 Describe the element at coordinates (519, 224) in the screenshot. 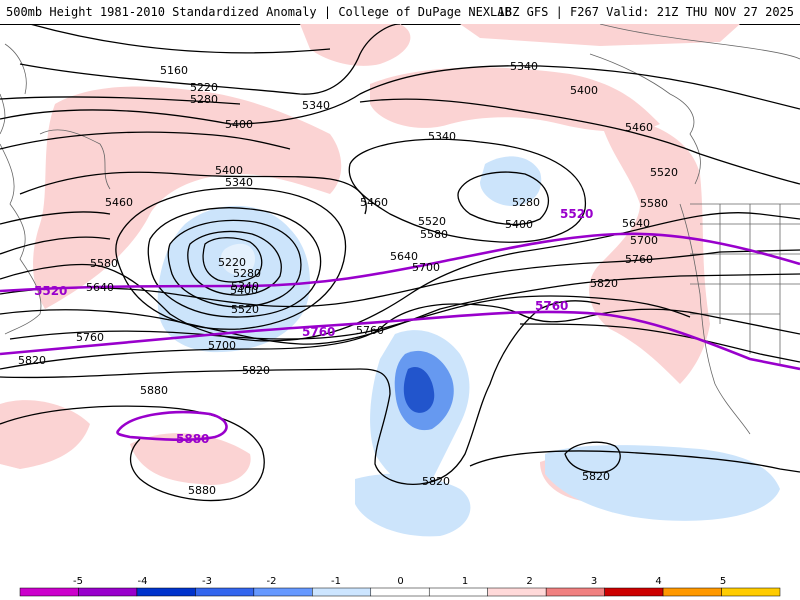

I see `contour-label-5400-d: 5400` at that location.